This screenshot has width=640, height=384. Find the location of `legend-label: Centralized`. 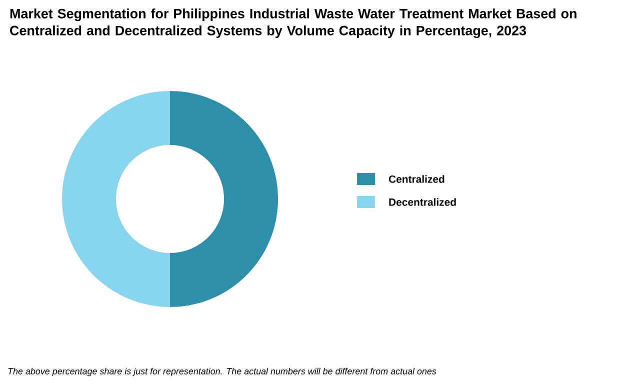

legend-label: Centralized is located at coordinates (416, 179).